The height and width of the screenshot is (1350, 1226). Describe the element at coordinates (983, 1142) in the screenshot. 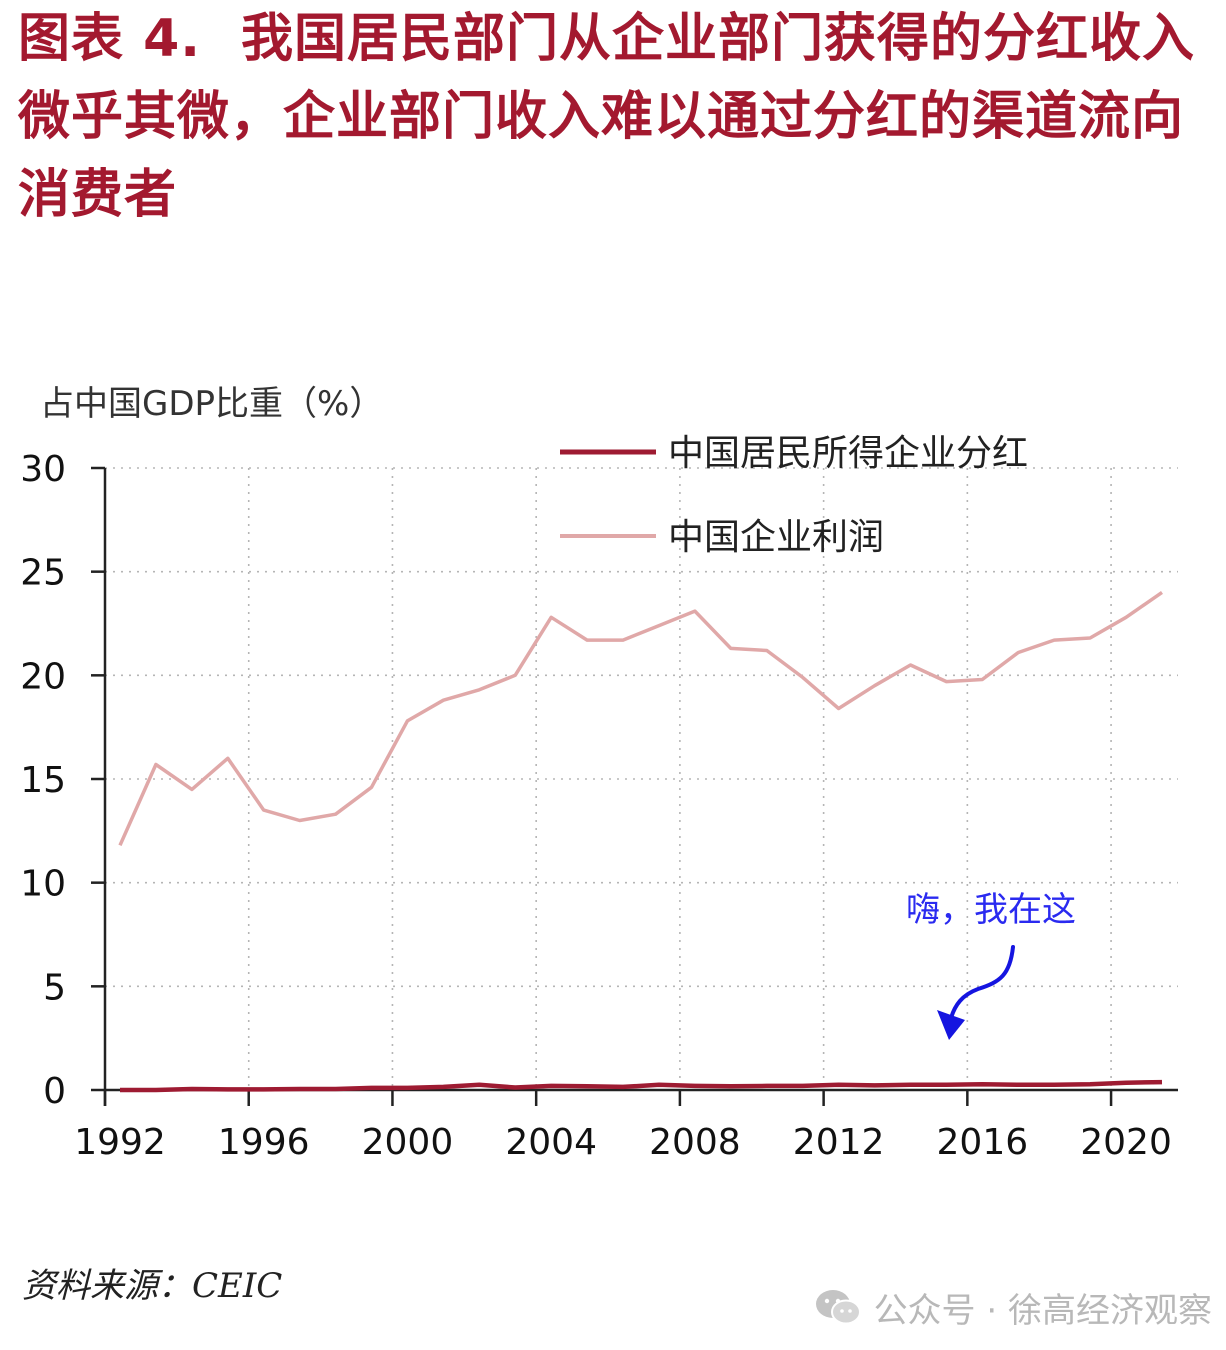

I see `x-tick-label: 2016` at that location.